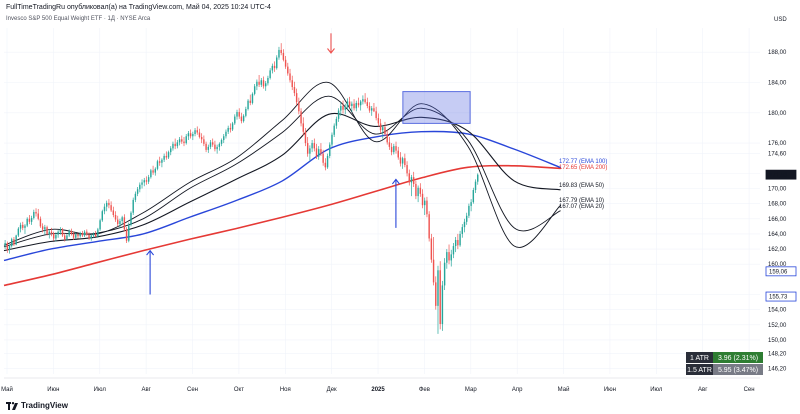 This screenshot has height=414, width=800. What do you see at coordinates (778, 298) in the screenshot?
I see `price-tag-label: 155,73` at bounding box center [778, 298].